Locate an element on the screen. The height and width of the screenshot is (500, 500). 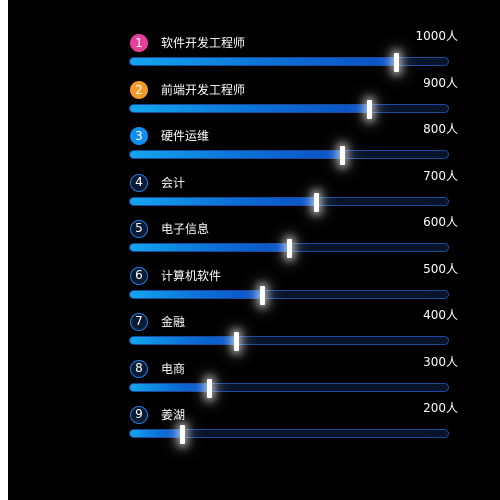
rank-badge: 5 is located at coordinates (139, 229).